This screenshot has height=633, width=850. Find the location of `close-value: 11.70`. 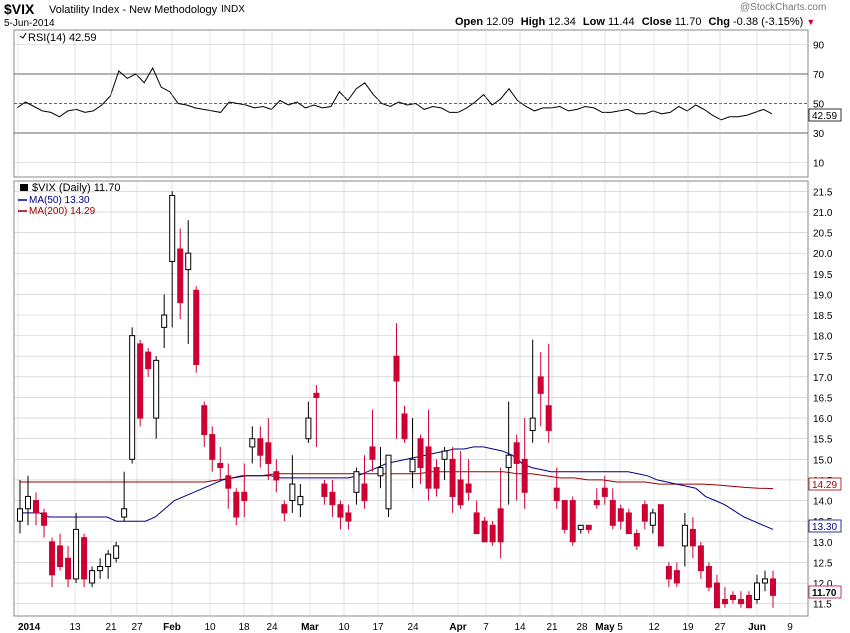

close-value: 11.70 is located at coordinates (688, 22).